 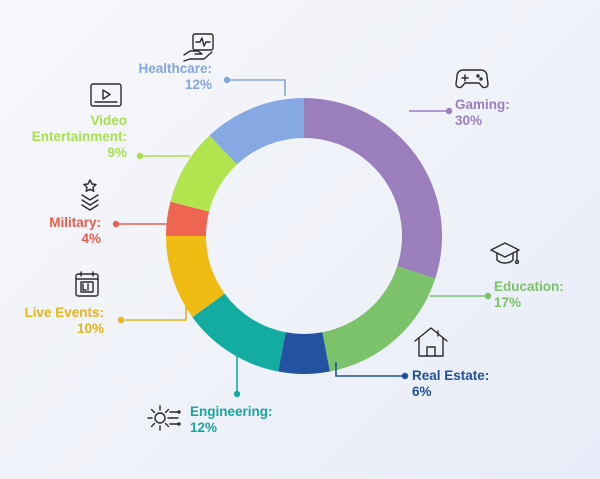 I want to click on segment-video-entertainment, so click(x=203, y=173).